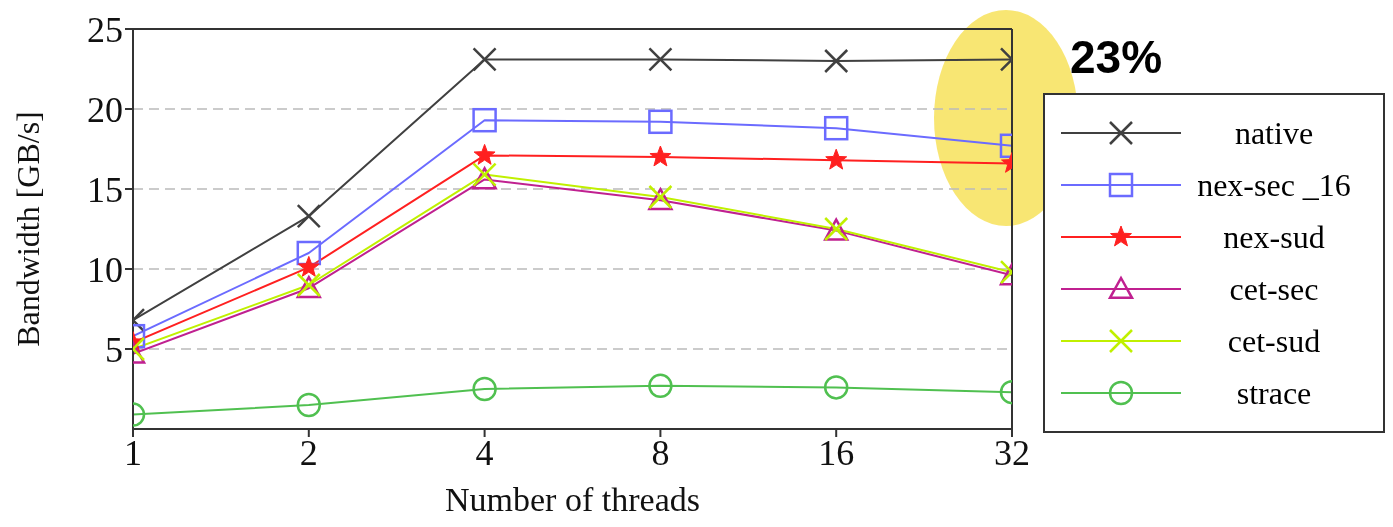  I want to click on x-tick-label: 1, so click(133, 452).